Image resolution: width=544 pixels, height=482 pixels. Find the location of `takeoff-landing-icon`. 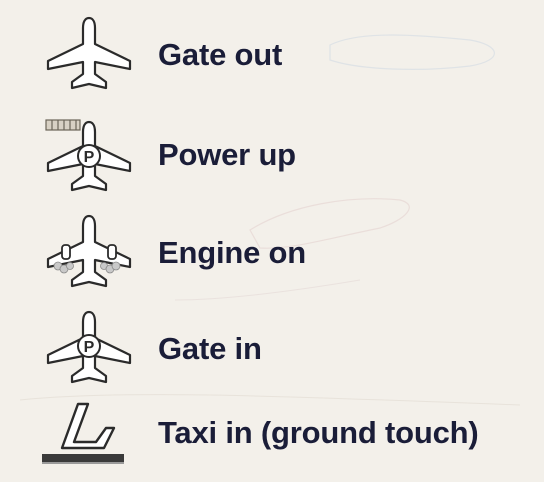

takeoff-landing-icon is located at coordinates (83, 433).